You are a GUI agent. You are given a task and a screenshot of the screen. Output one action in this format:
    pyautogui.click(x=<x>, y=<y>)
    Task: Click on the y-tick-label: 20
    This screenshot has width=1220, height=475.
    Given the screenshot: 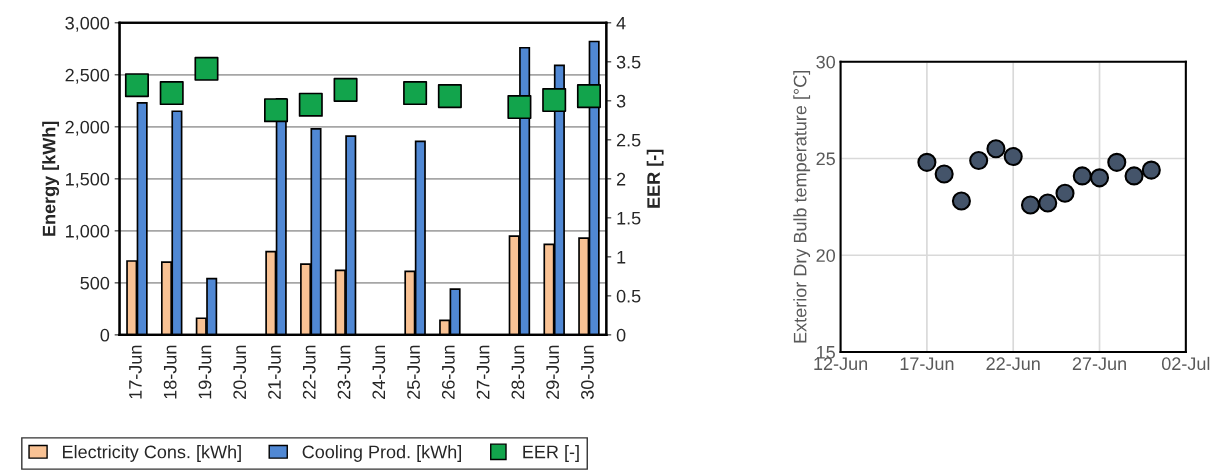 What is the action you would take?
    pyautogui.click(x=826, y=255)
    